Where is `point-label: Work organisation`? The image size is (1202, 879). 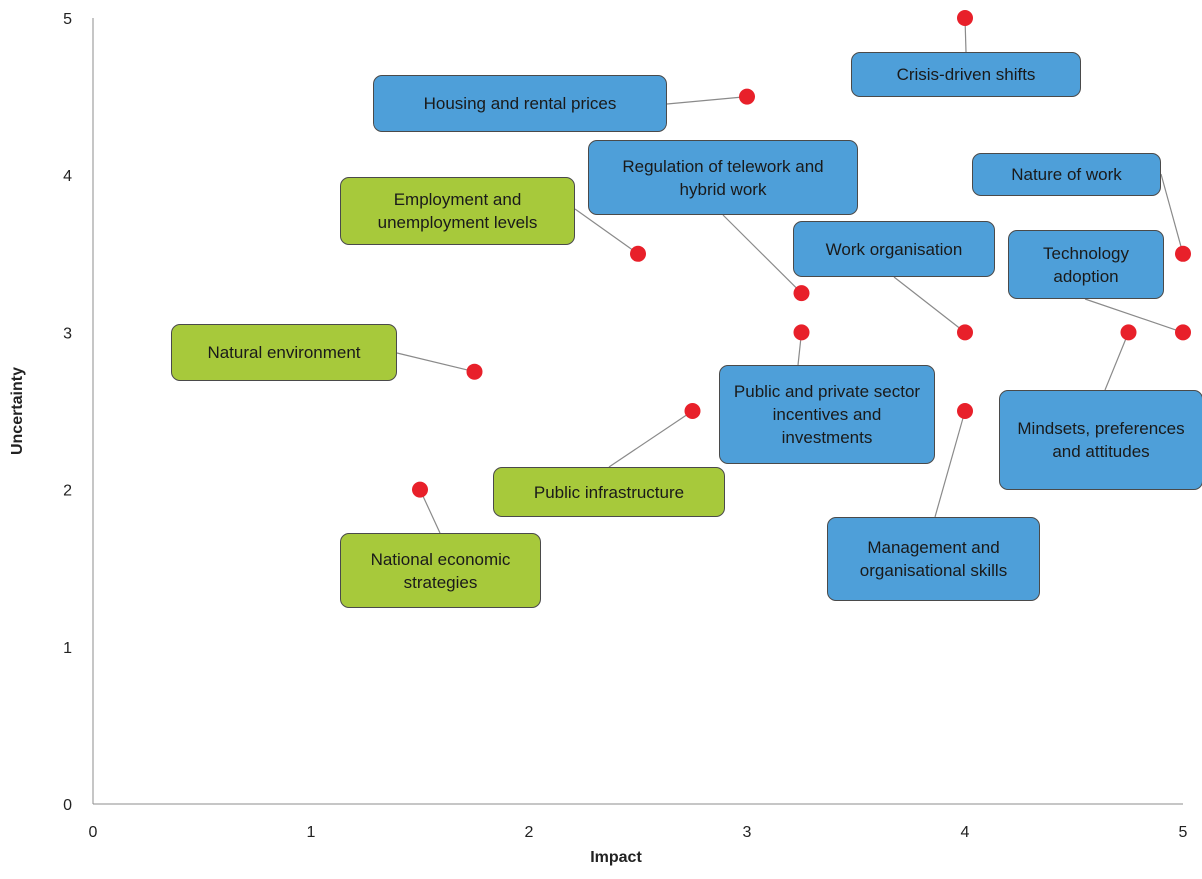 point-label: Work organisation is located at coordinates (894, 249).